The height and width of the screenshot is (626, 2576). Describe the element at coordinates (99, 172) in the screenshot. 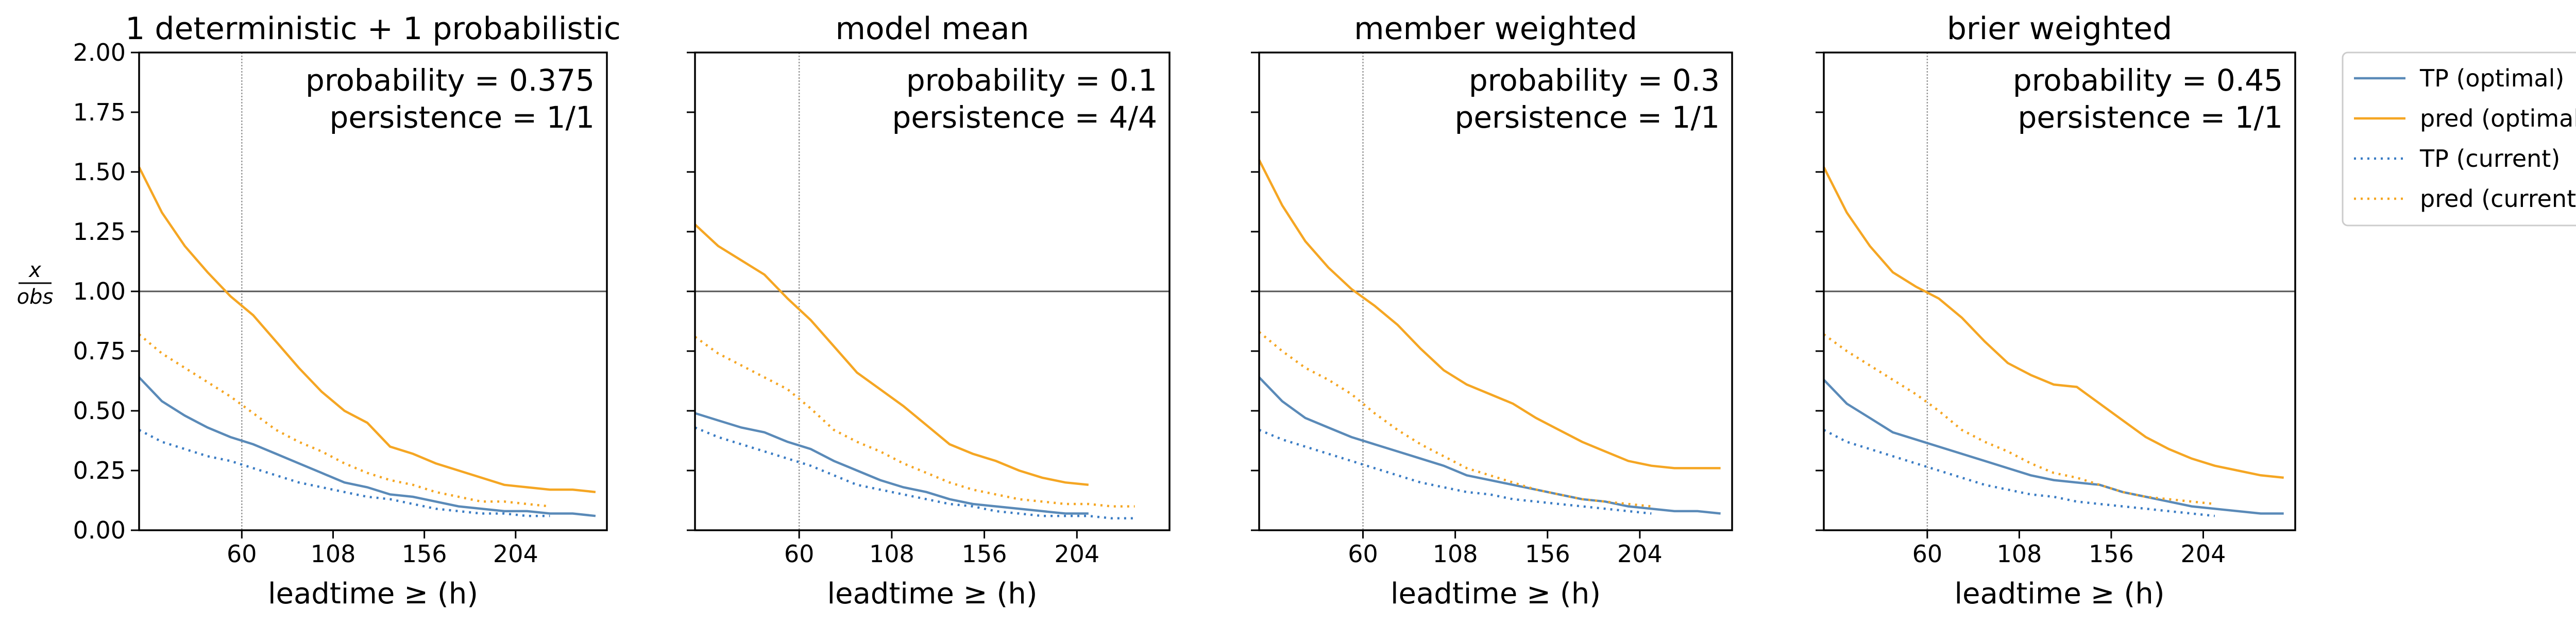

I see `y-tick-label: 1.50` at that location.